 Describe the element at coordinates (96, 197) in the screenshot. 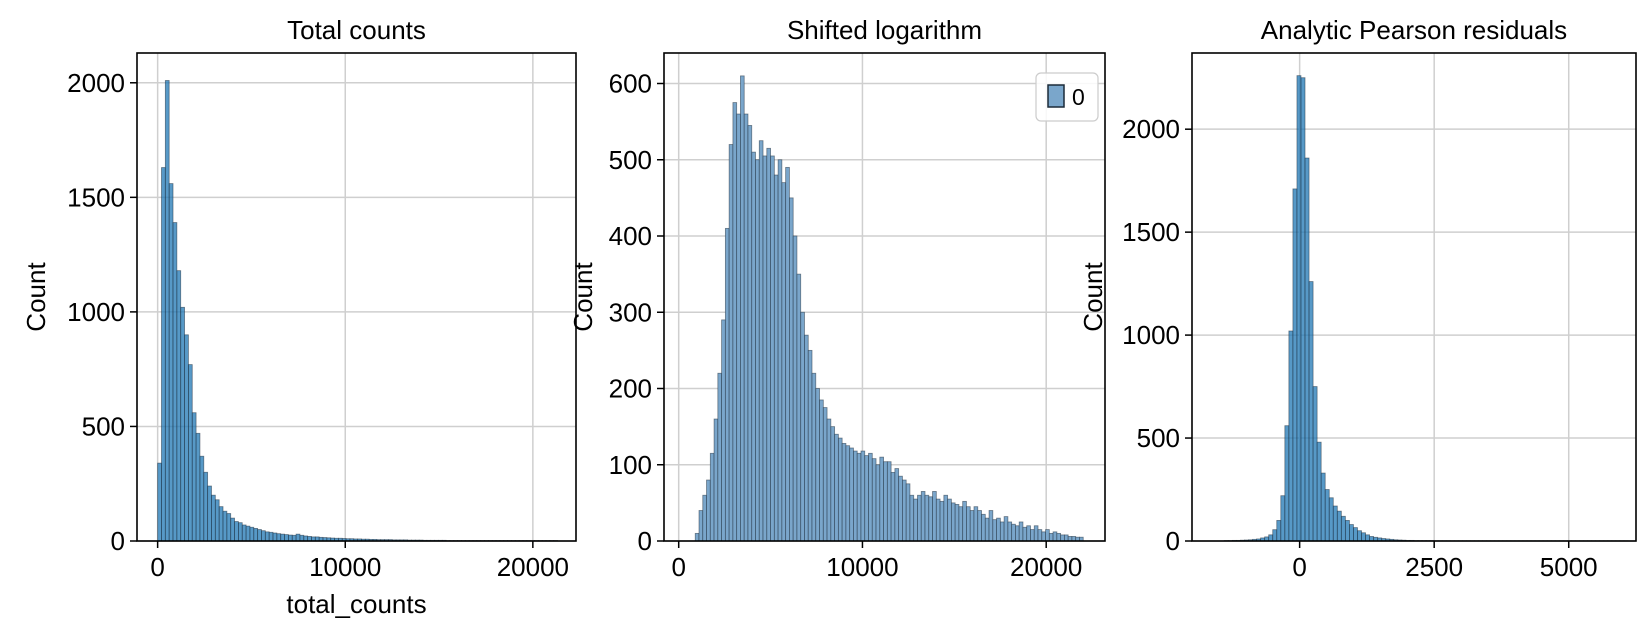

I see `y-tick-label: 1500` at that location.